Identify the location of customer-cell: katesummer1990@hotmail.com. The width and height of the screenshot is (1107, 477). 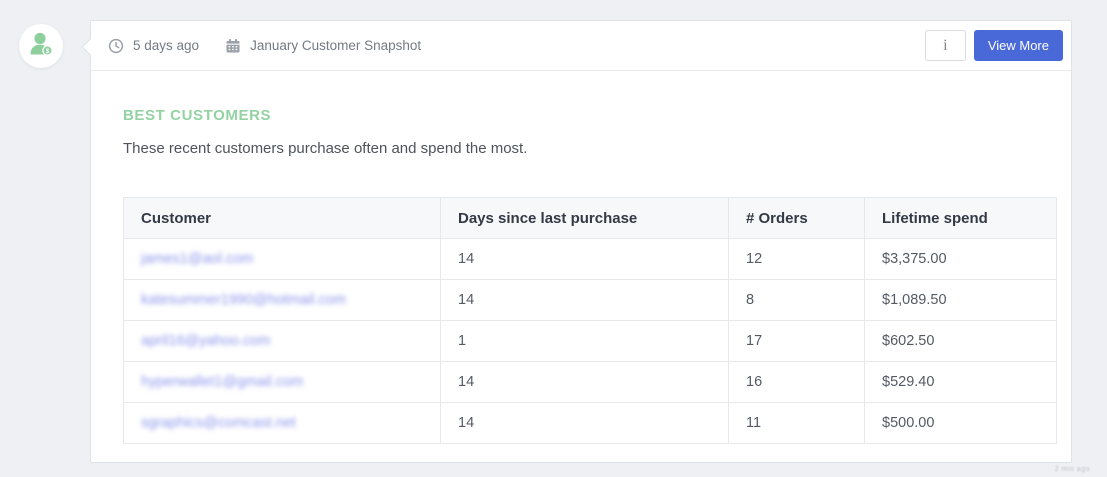
(282, 300).